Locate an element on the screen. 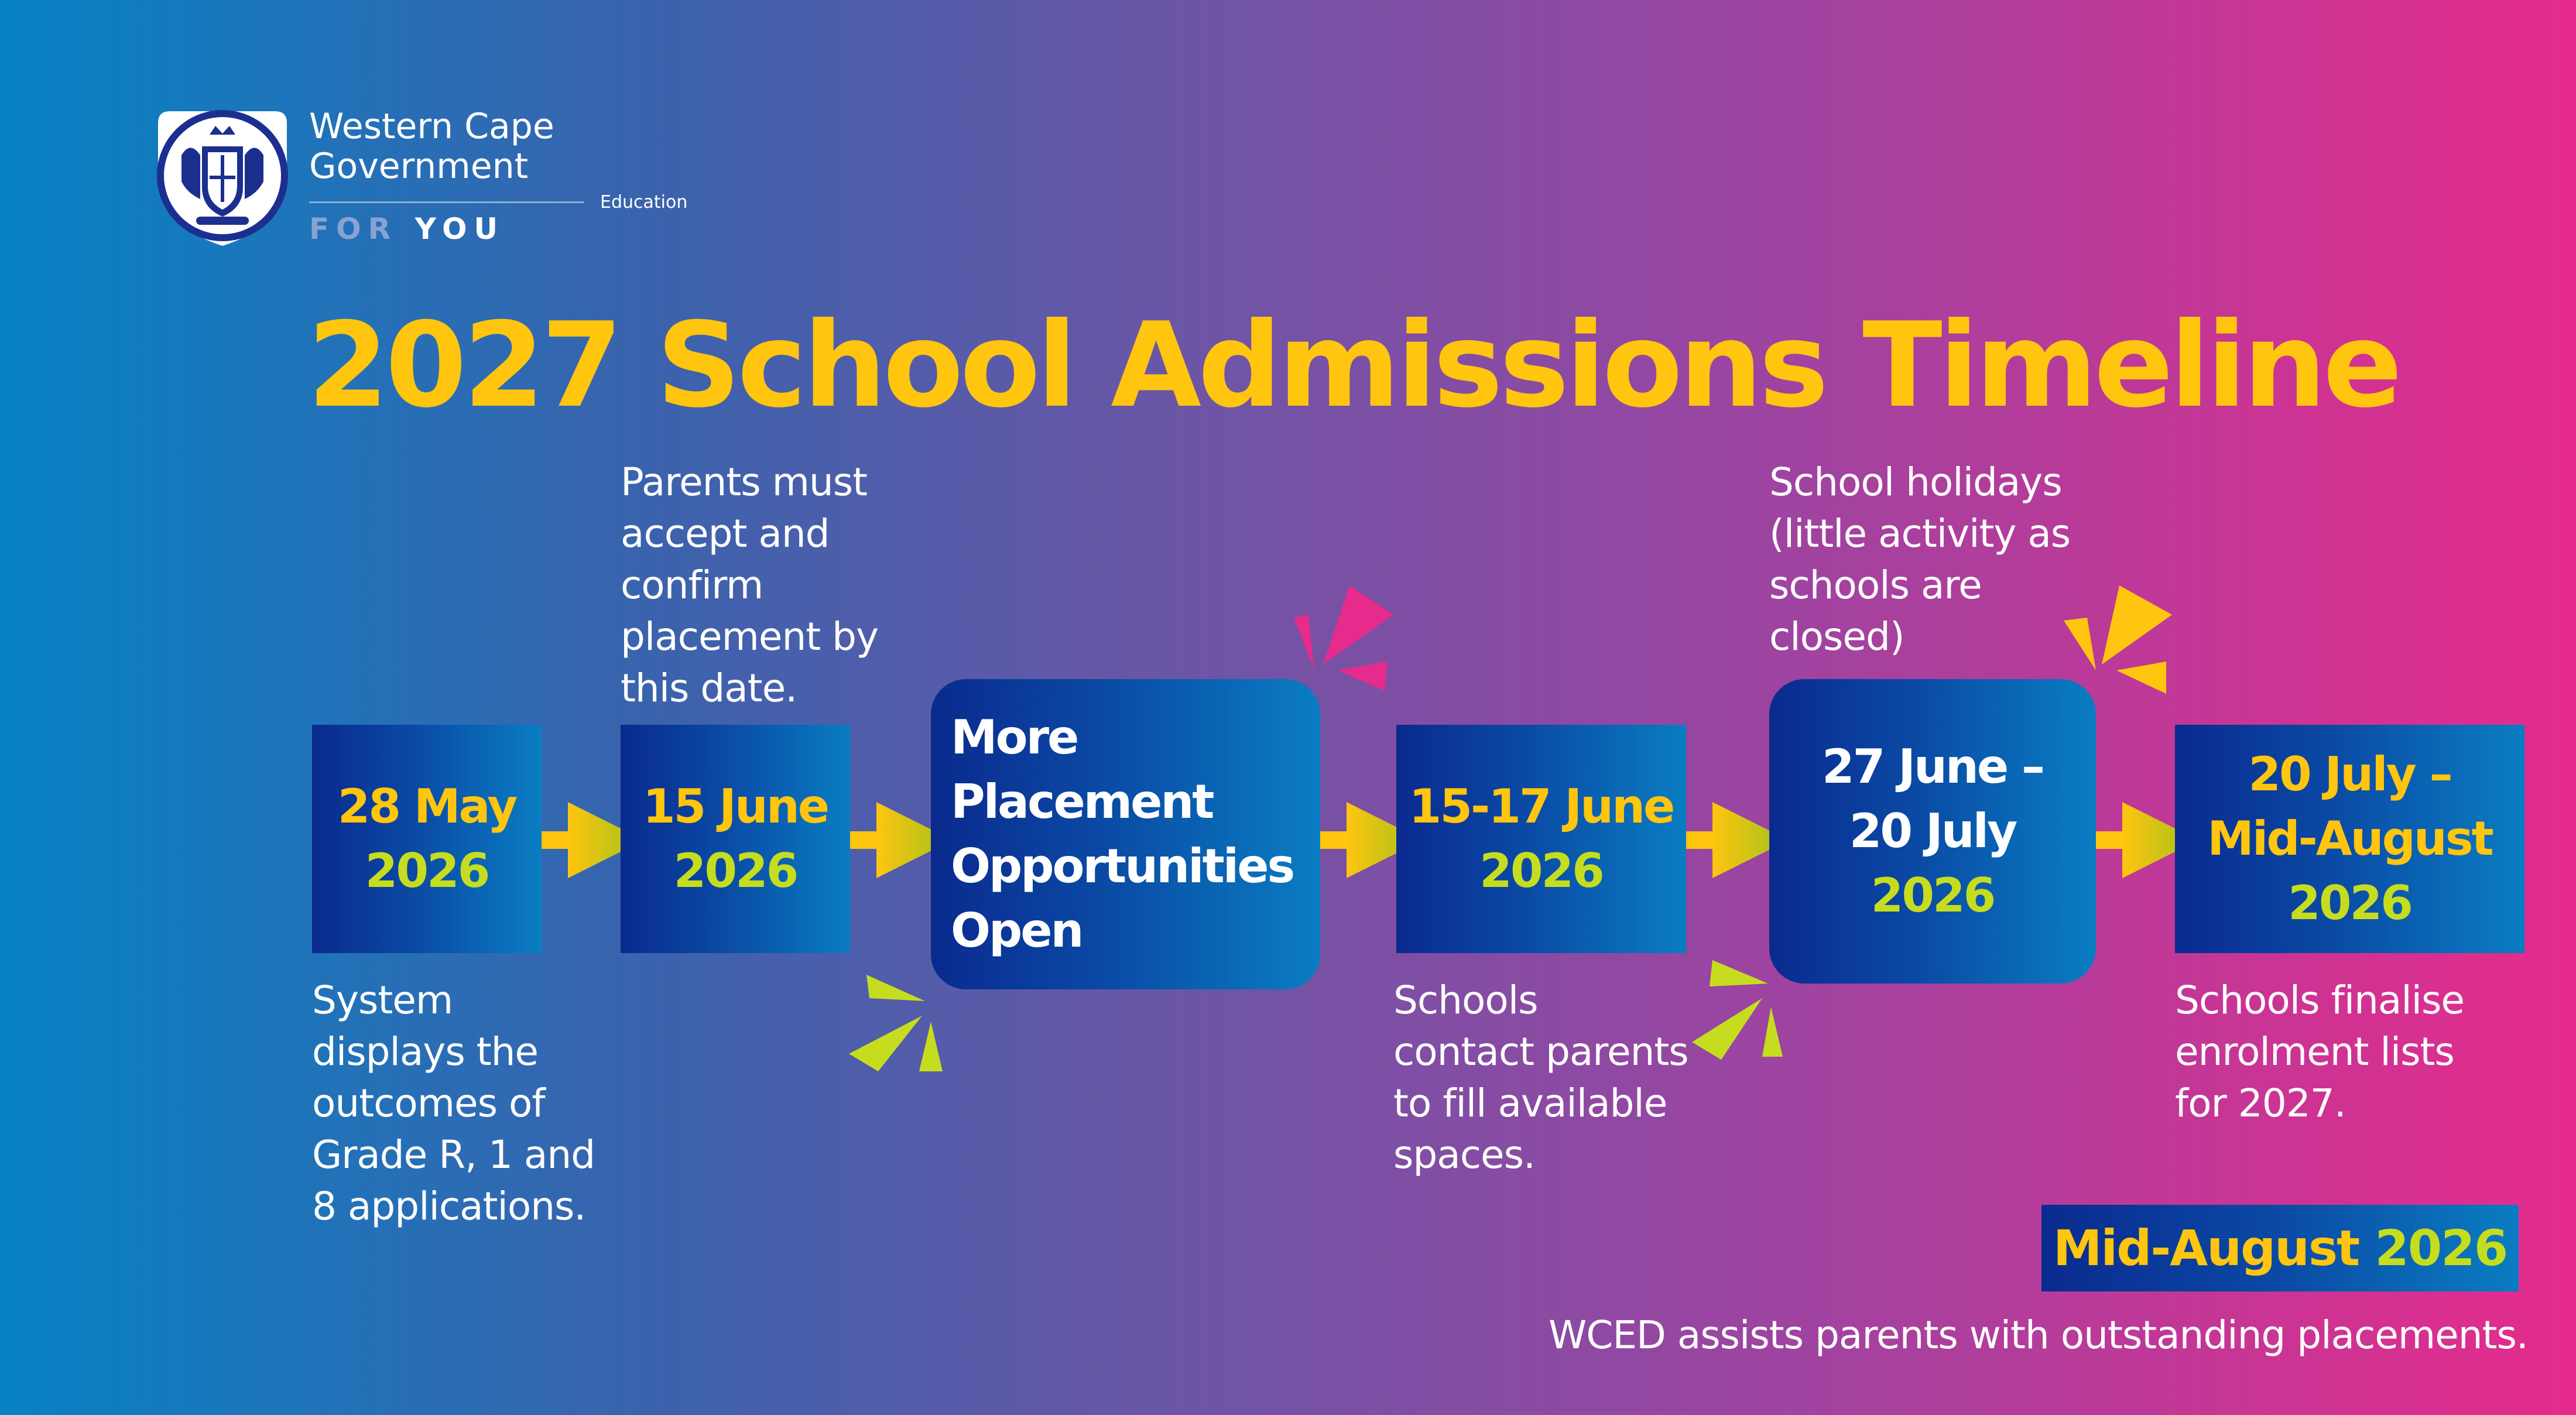 The height and width of the screenshot is (1415, 2576). step-date: 15-17 June is located at coordinates (1542, 806).